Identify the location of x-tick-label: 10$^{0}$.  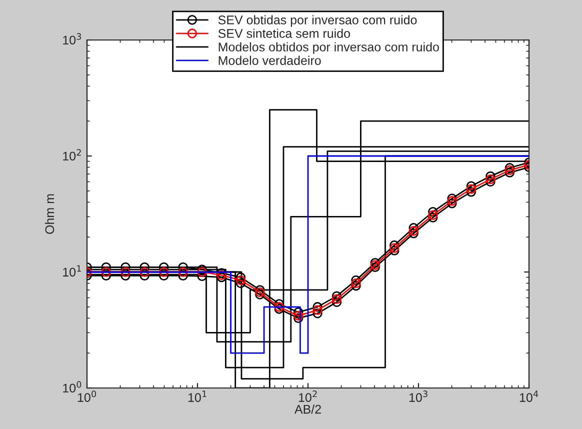
(87, 396).